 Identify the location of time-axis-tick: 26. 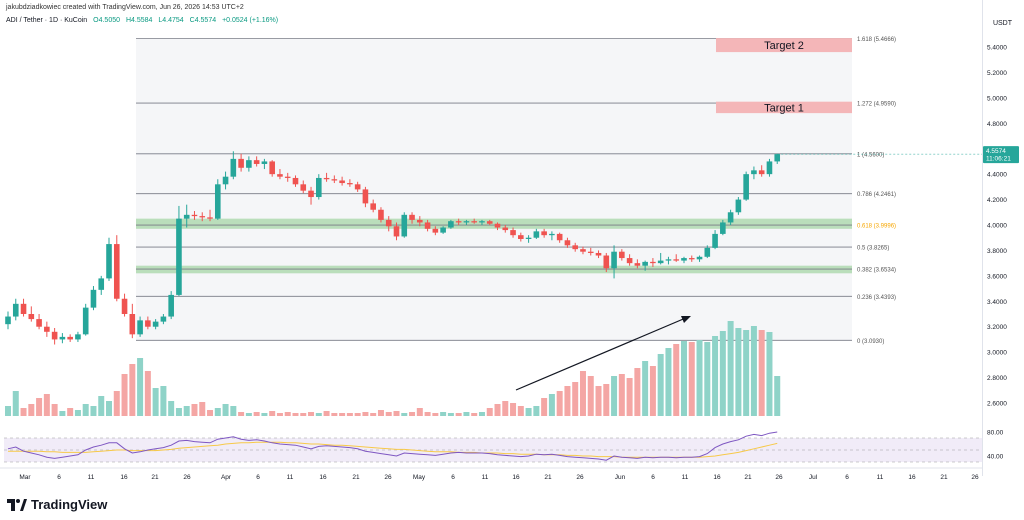
(779, 477).